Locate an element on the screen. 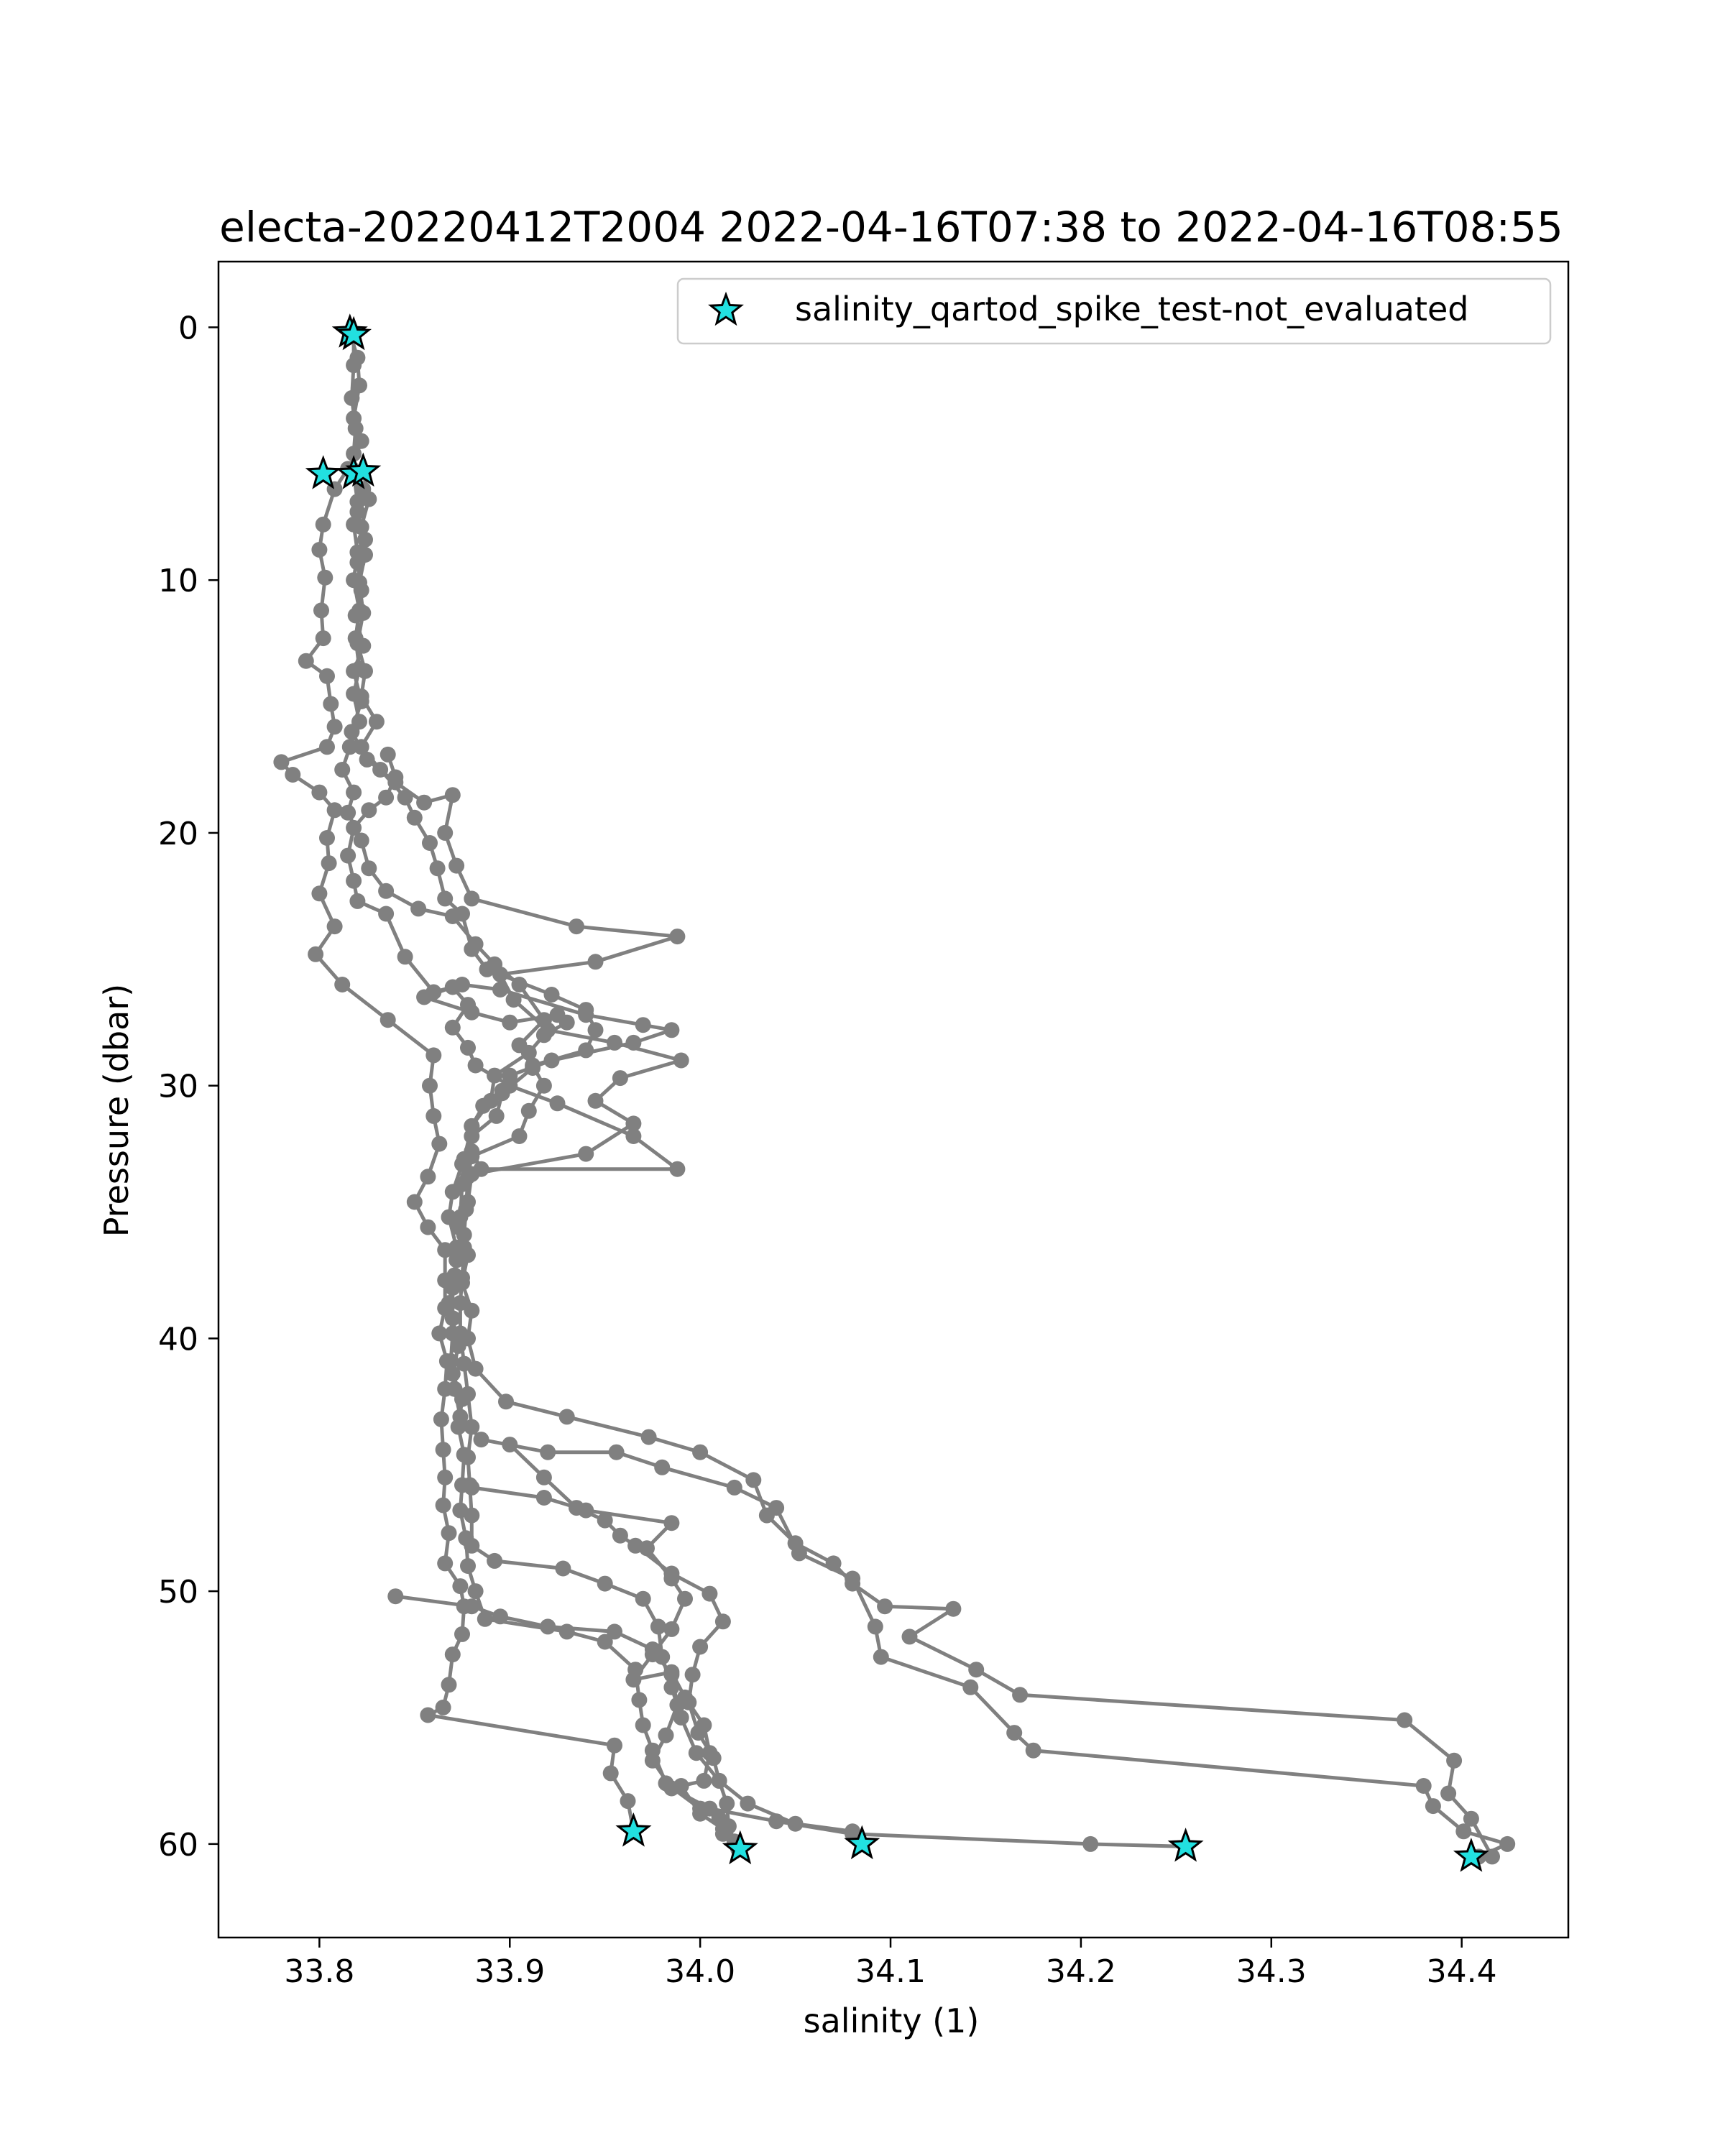 This screenshot has width=1725, height=2156. y-axis: 0 10 20 30 40 50 60 is located at coordinates (188, 1087).